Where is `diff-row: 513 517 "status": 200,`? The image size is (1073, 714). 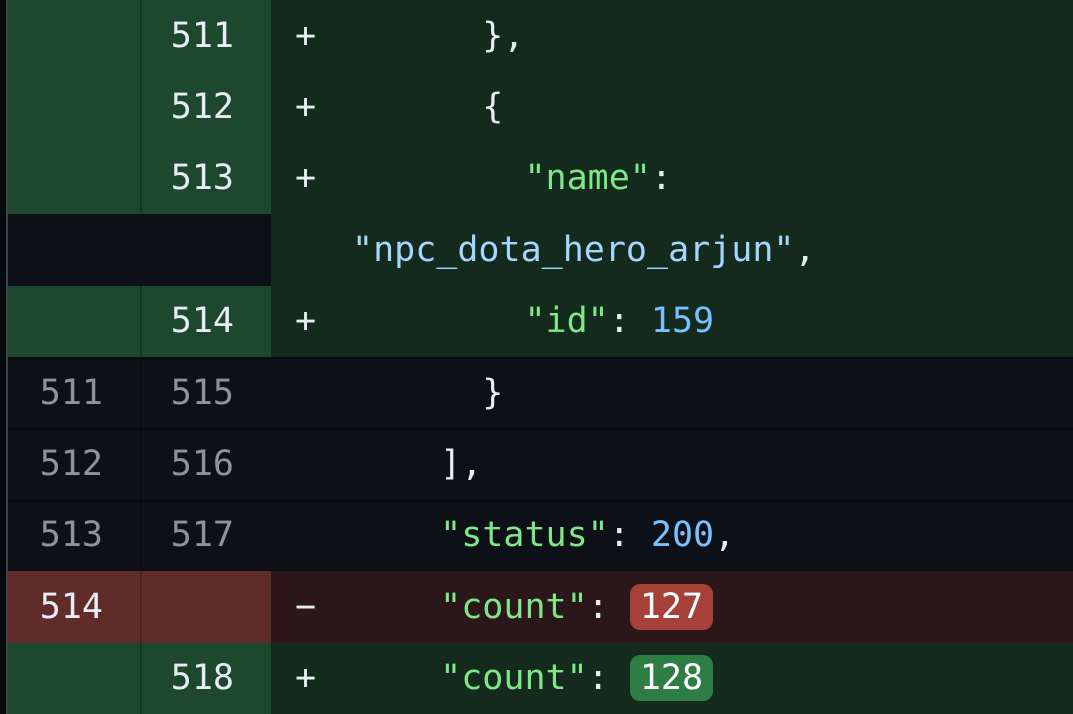 diff-row: 513 517 "status": 200, is located at coordinates (540, 535).